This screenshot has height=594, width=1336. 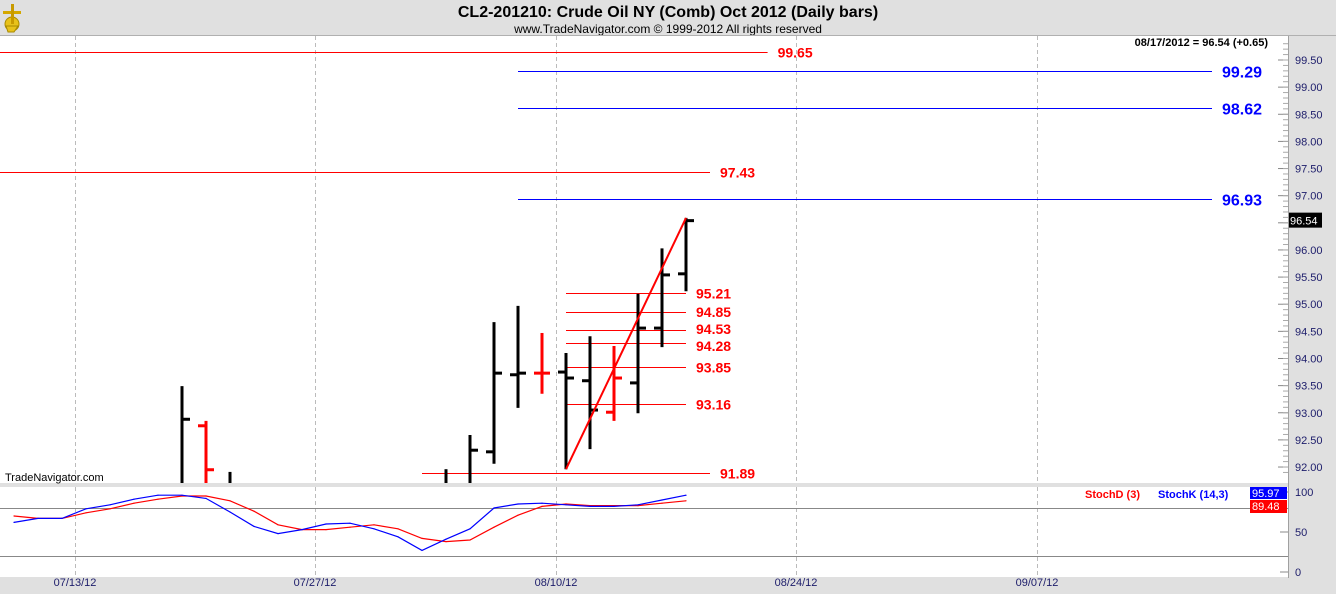 I want to click on stoch-d-last-box, so click(x=1268, y=506).